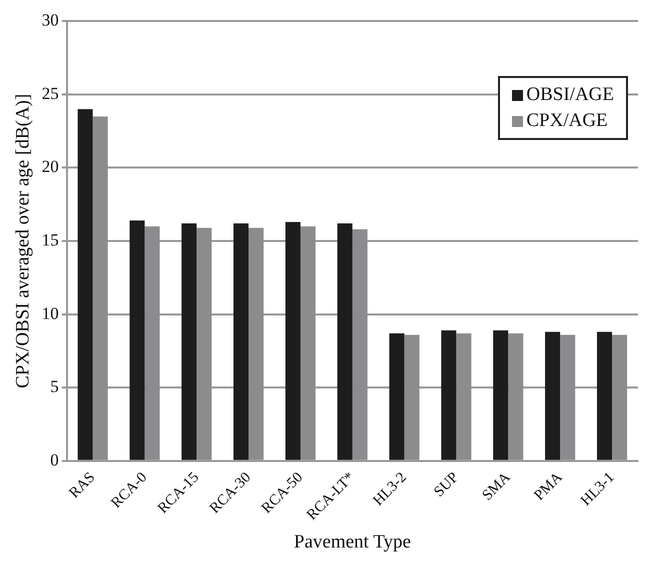 This screenshot has width=667, height=568. I want to click on x-tick-label: SUP, so click(446, 485).